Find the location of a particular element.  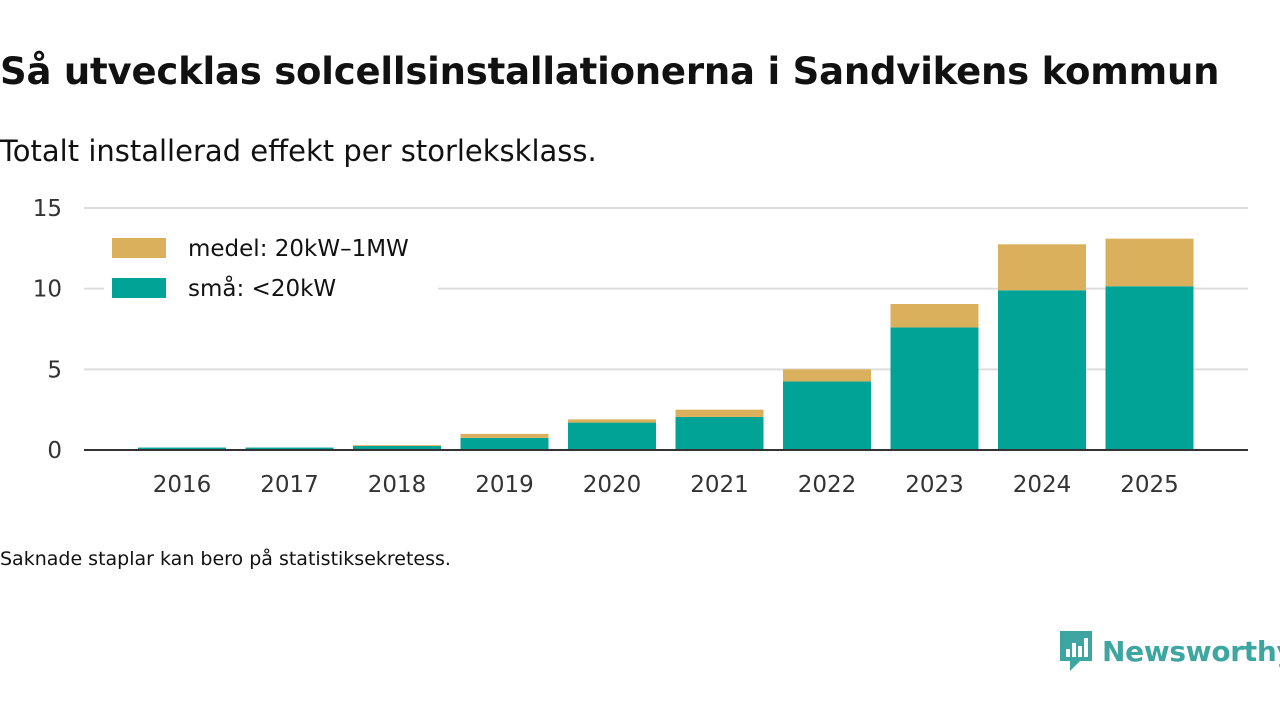

newsworthy-logo: Newsworthy is located at coordinates (1169, 651).